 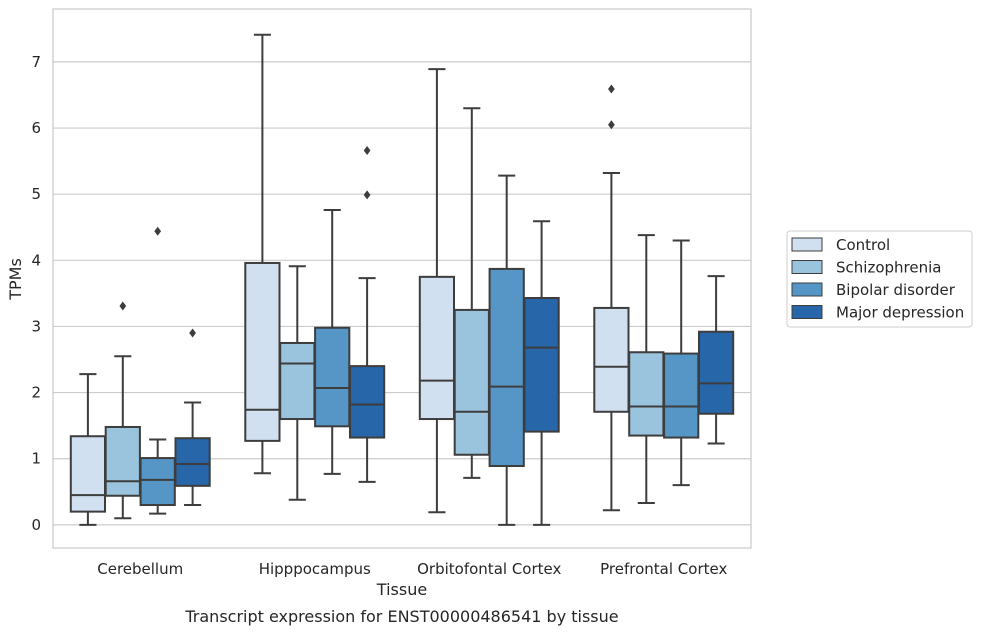 What do you see at coordinates (36, 260) in the screenshot?
I see `y-tick-label: 4` at bounding box center [36, 260].